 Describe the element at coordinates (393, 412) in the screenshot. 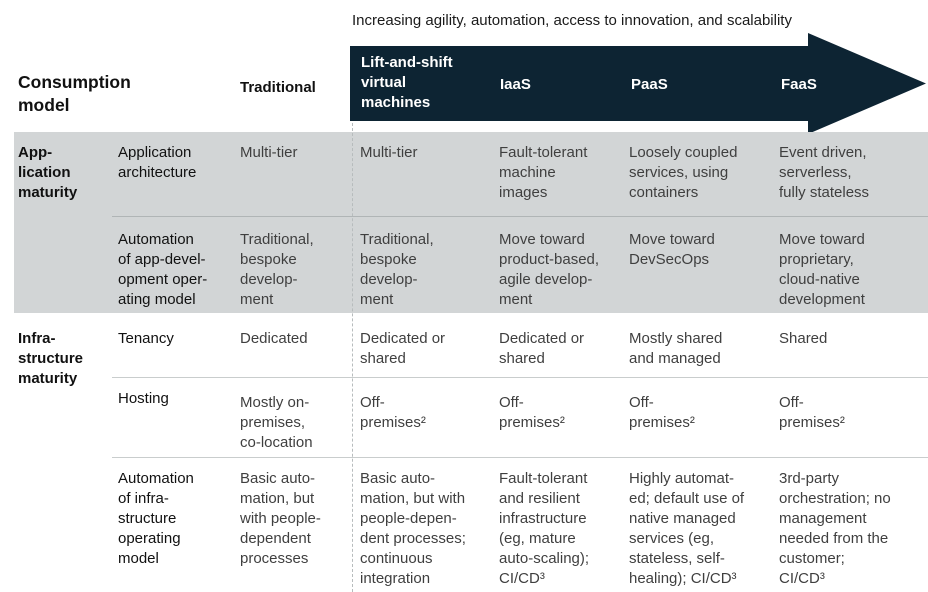

I see `cell-lift-and-shift: Off- premises²` at that location.